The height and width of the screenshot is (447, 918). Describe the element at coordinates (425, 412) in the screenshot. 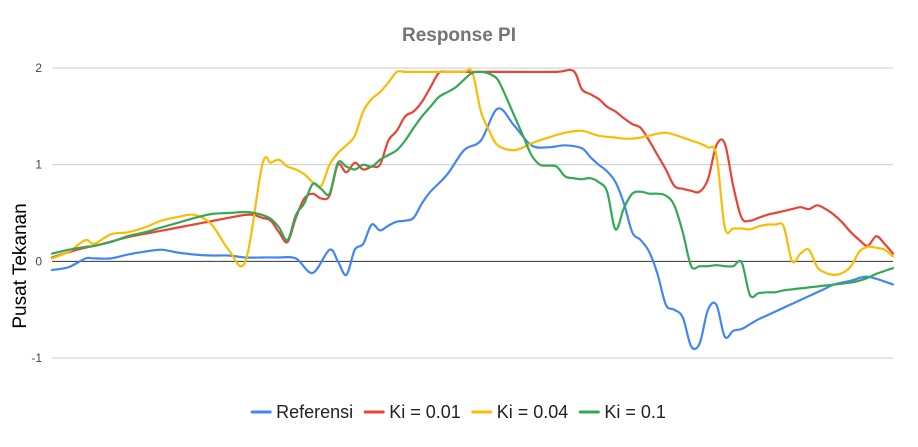

I see `legend-label-1: Ki = 0.01` at that location.